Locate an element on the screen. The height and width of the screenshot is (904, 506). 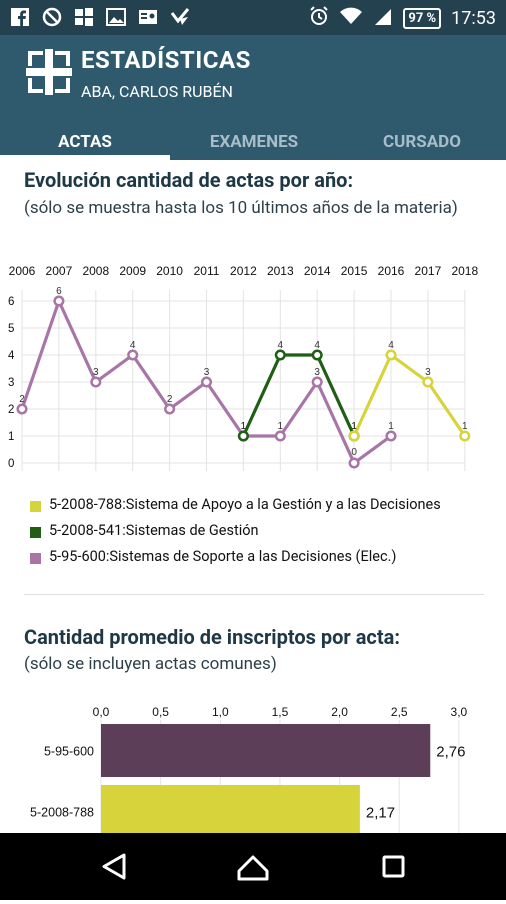
home-icon is located at coordinates (253, 868).